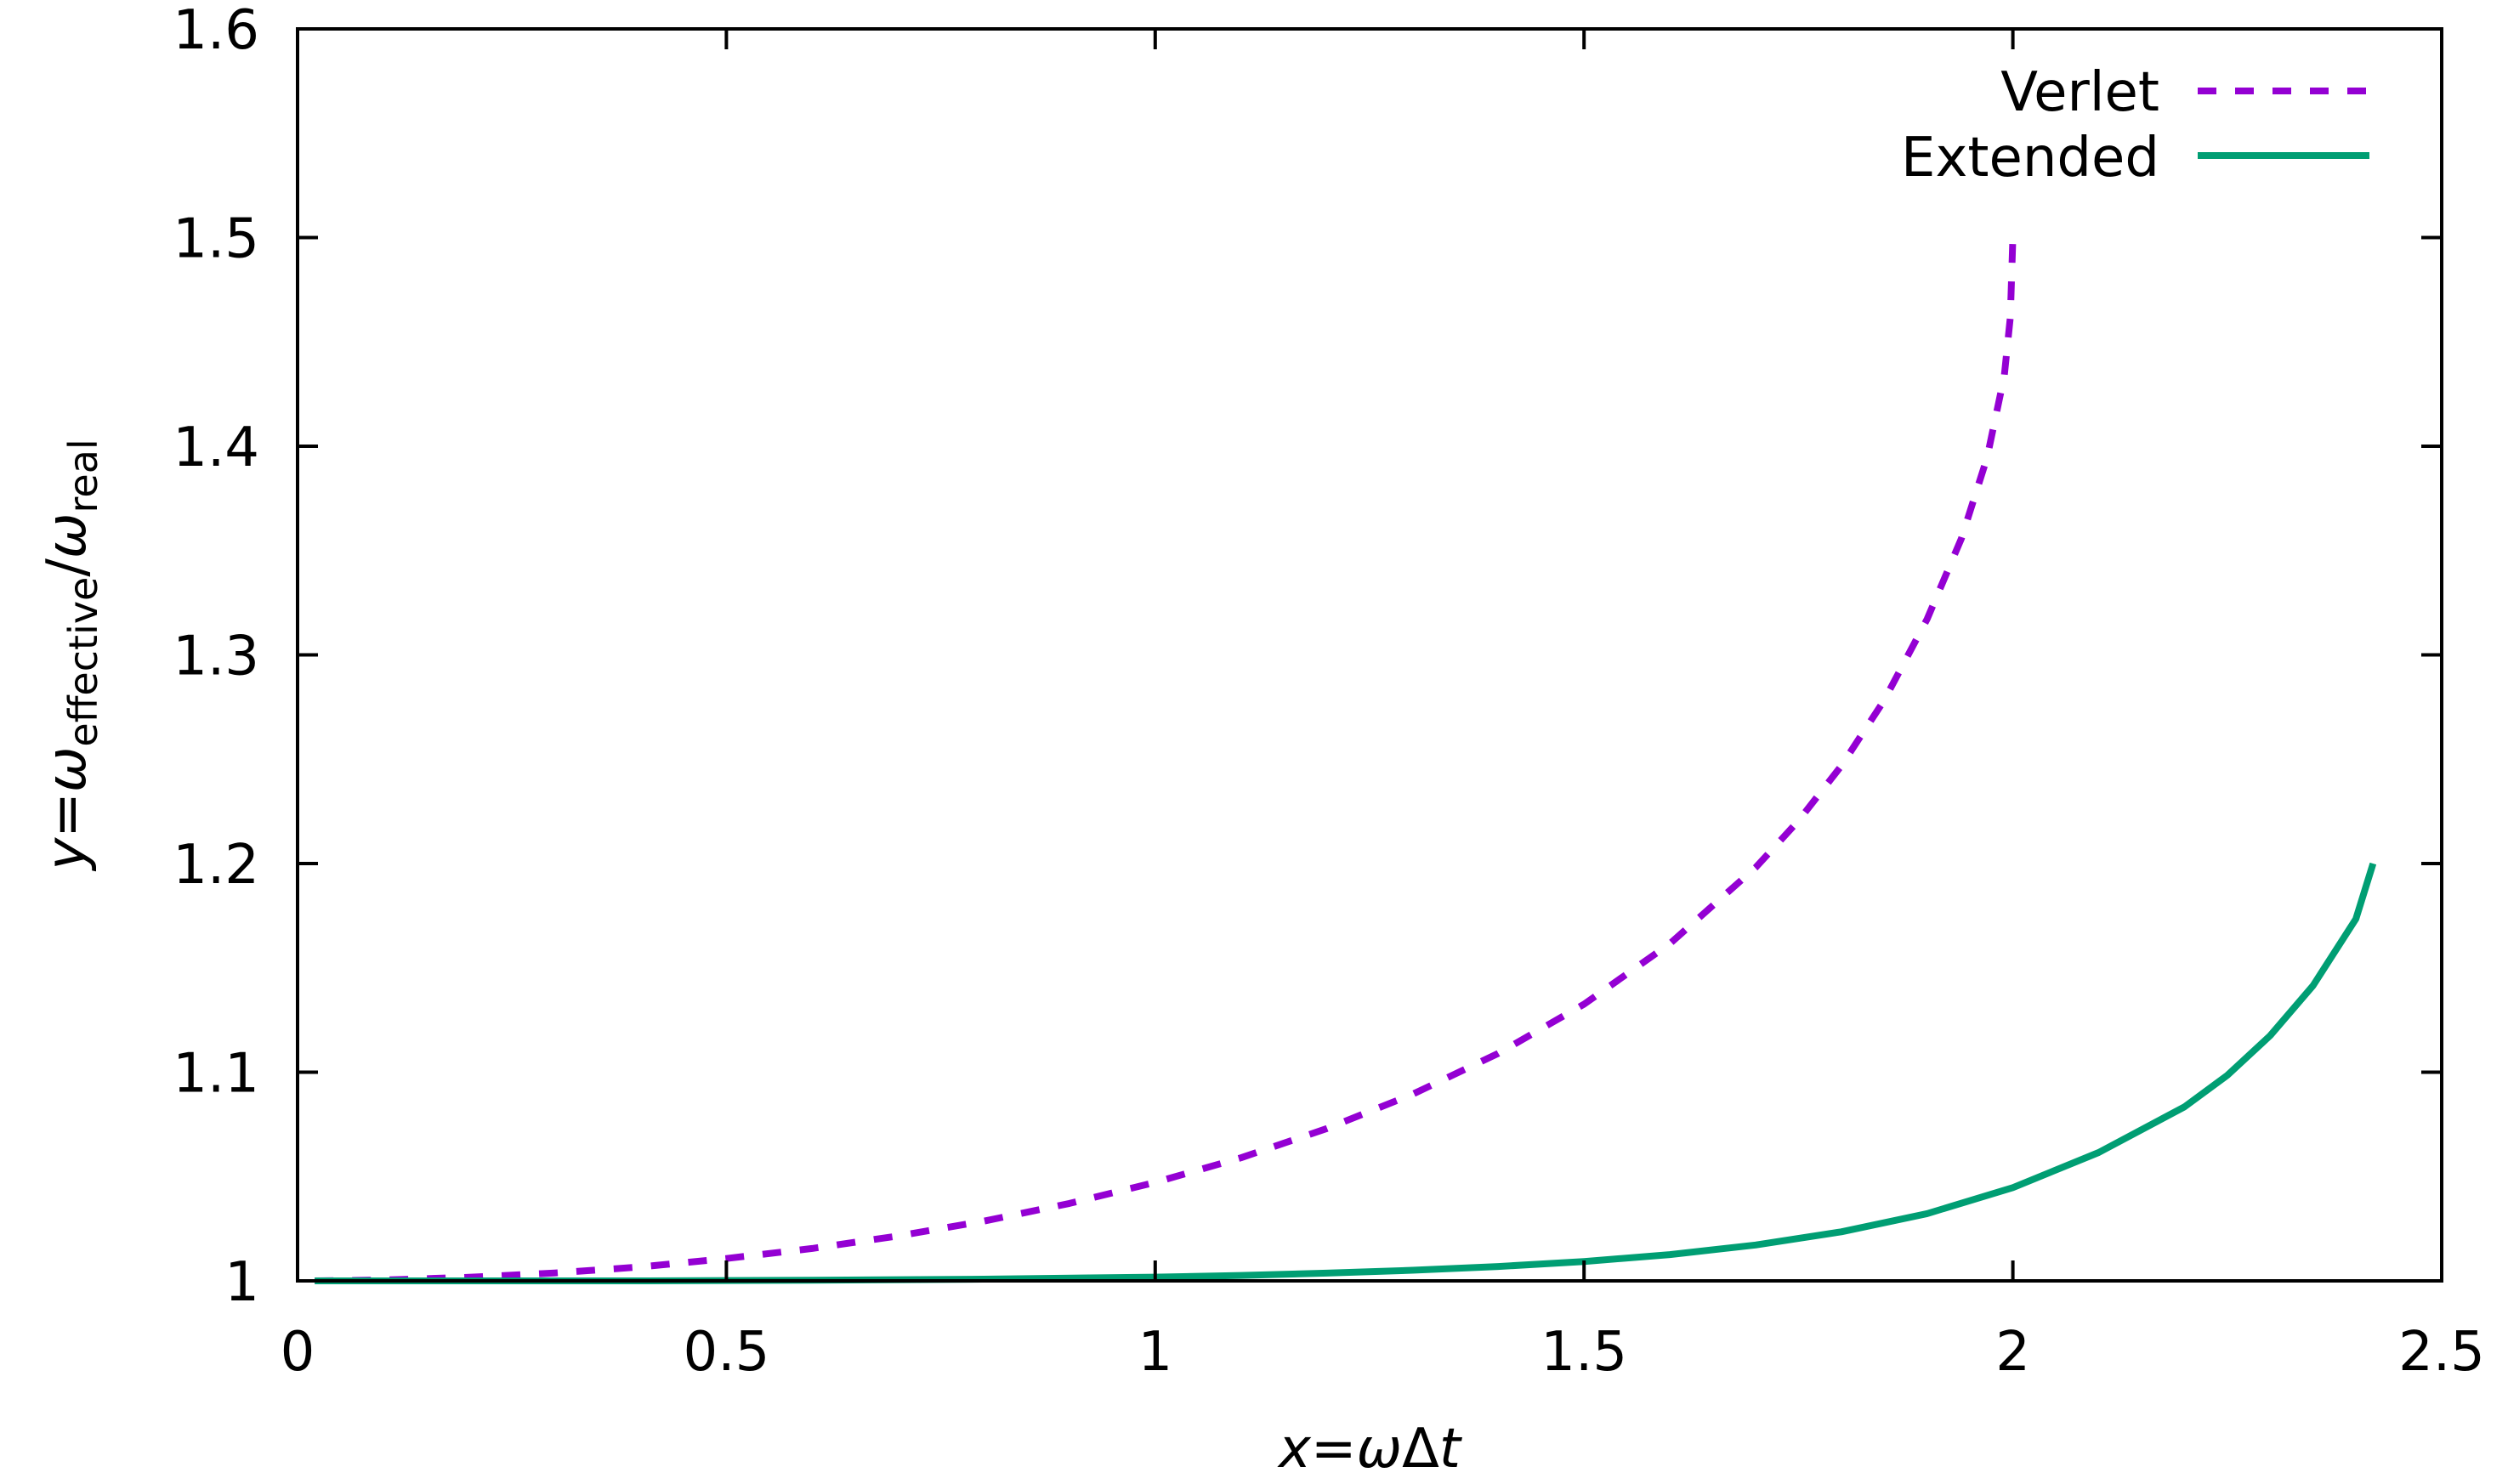 Image resolution: width=2508 pixels, height=1484 pixels. I want to click on y-axis-label-slash: /, so click(67, 567).